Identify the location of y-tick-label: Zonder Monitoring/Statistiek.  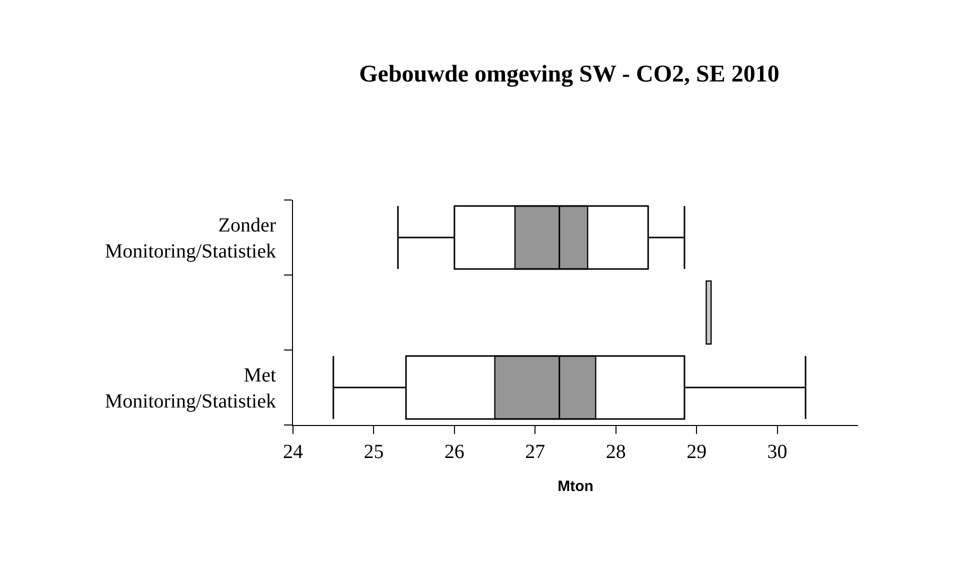
(190, 238).